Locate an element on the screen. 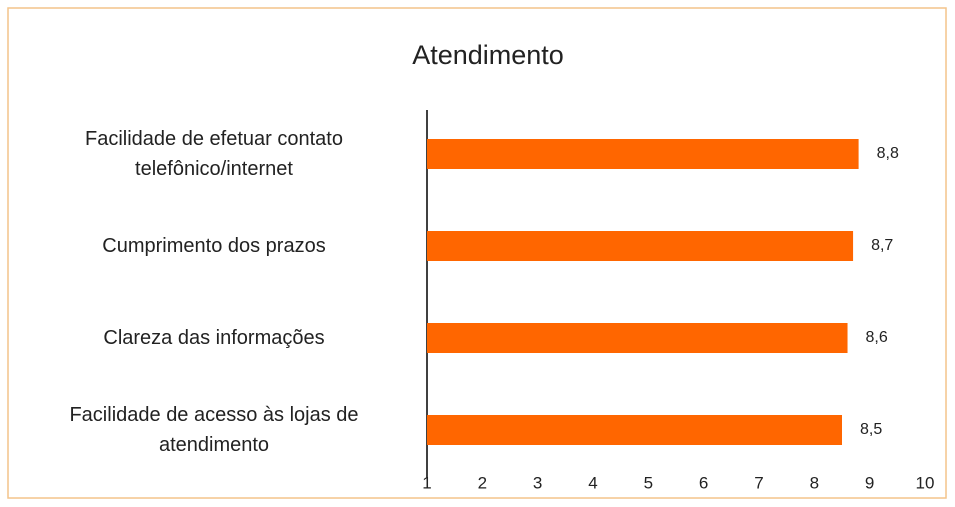 The image size is (955, 507). x-tick-label: 4 is located at coordinates (592, 482).